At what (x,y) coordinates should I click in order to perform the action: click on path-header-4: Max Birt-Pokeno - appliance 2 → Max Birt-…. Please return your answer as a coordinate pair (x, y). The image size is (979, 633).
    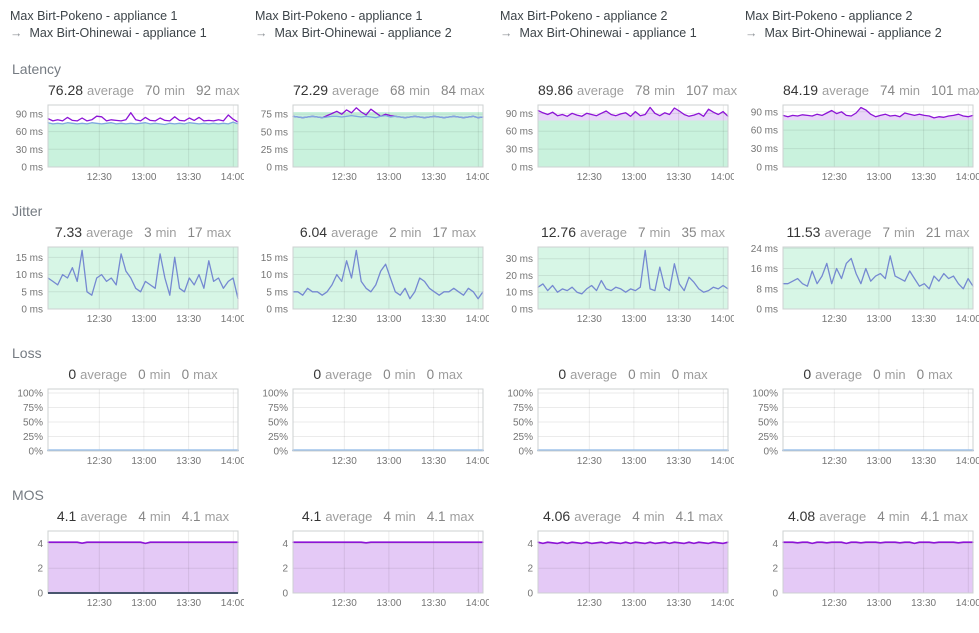
    Looking at the image, I should click on (857, 25).